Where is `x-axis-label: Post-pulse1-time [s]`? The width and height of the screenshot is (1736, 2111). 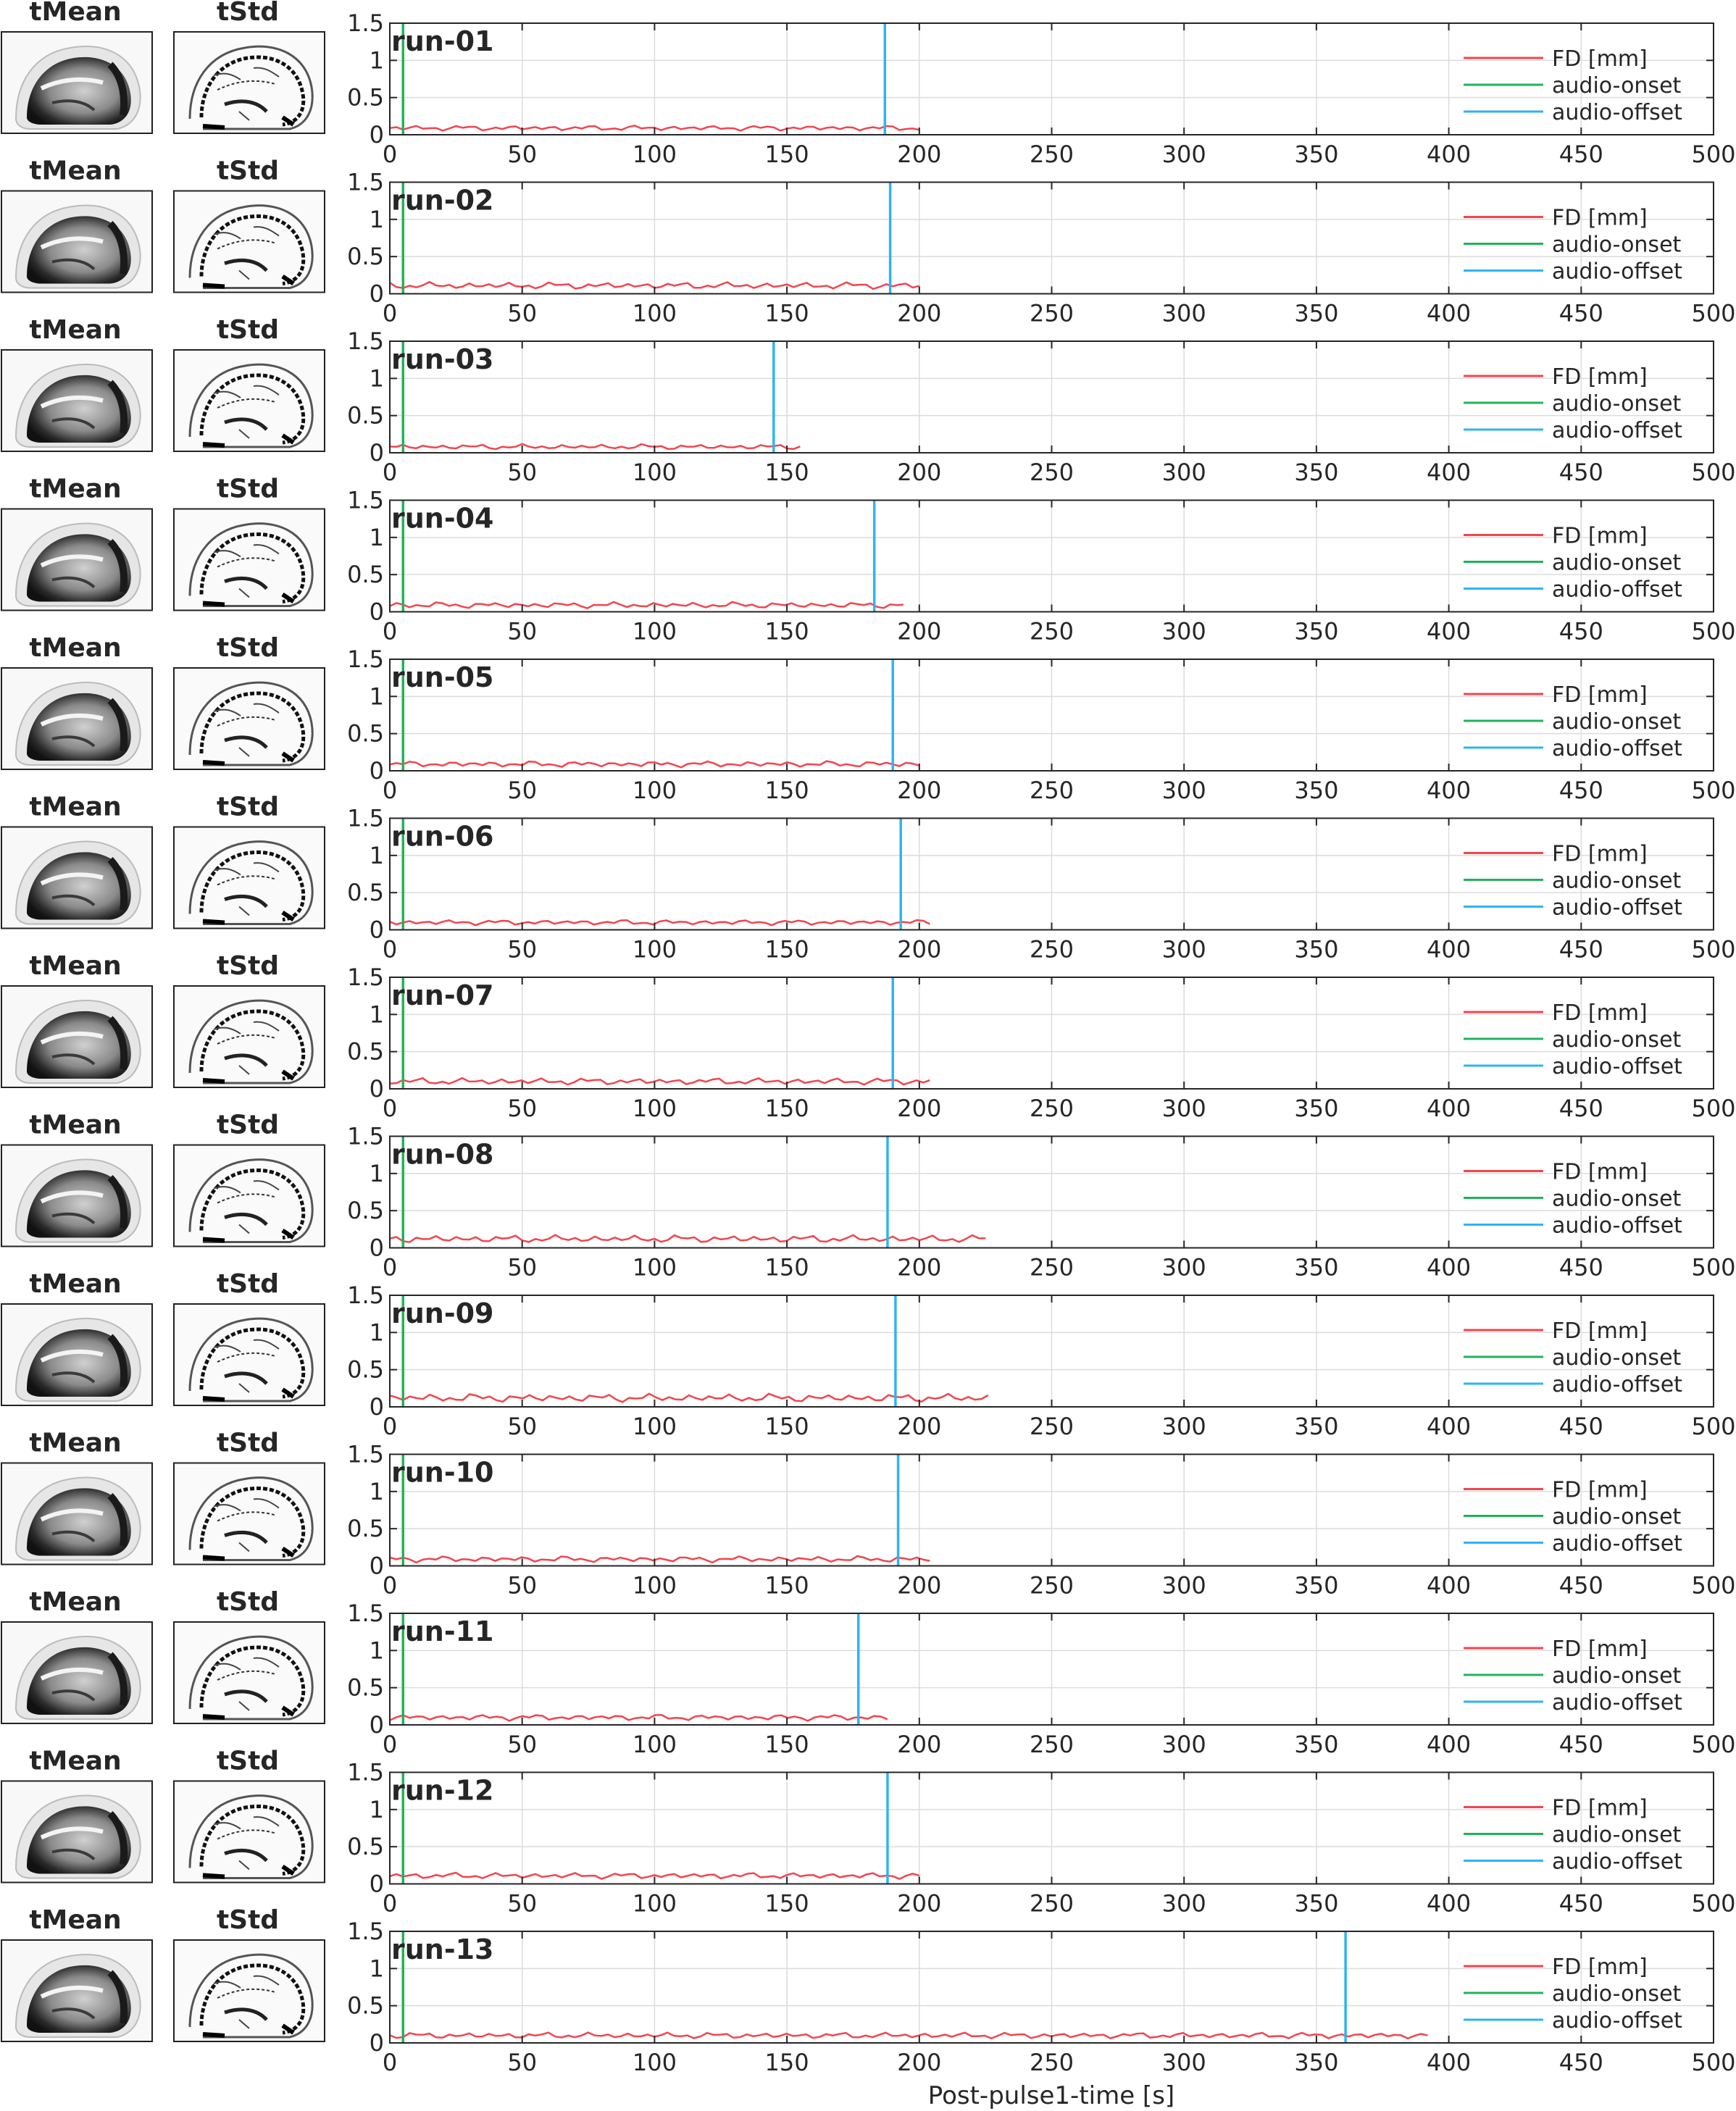 x-axis-label: Post-pulse1-time [s] is located at coordinates (1051, 2095).